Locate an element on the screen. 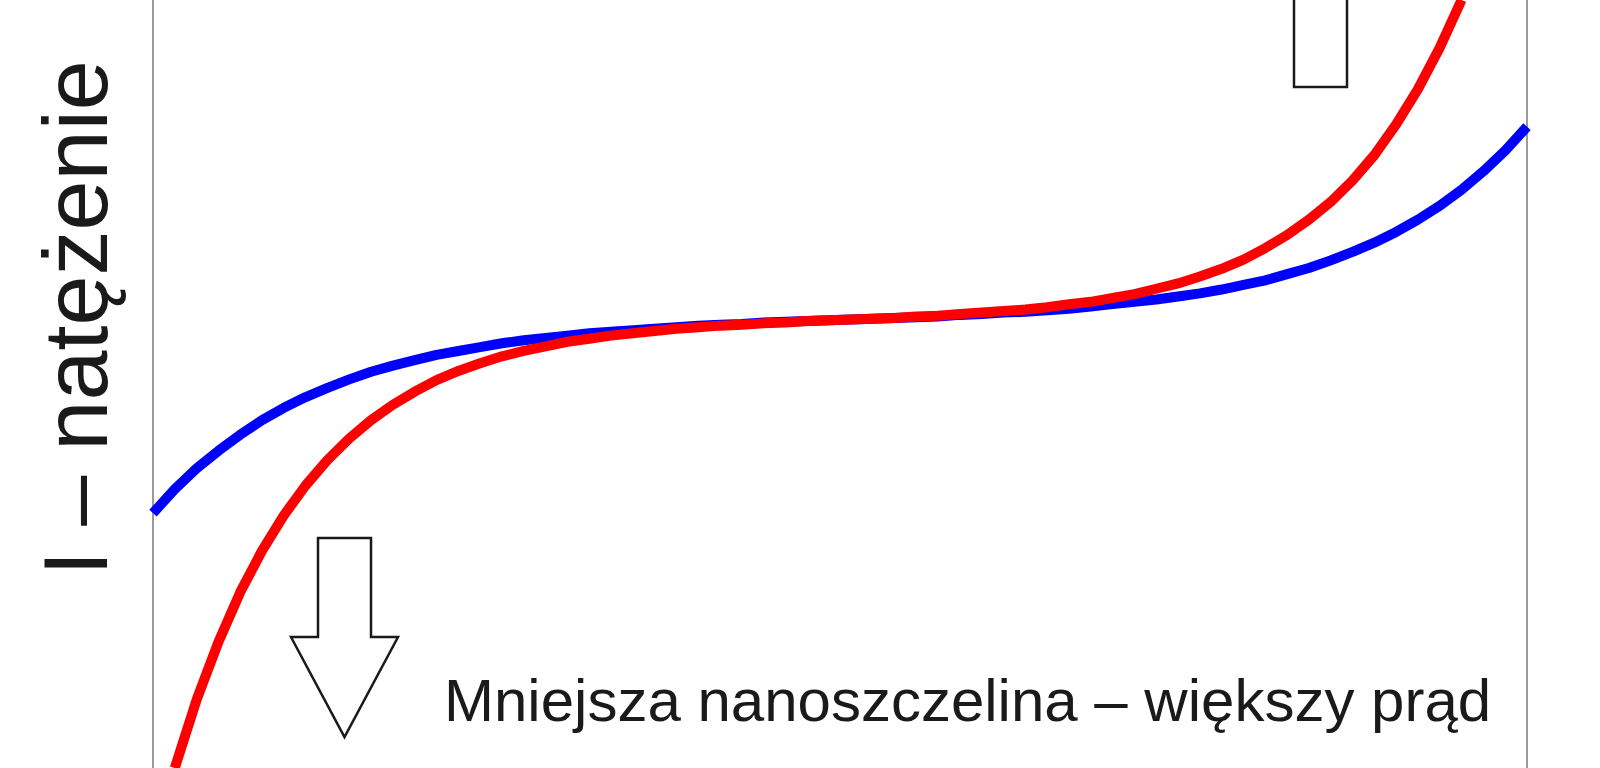 The width and height of the screenshot is (1600, 768). annotation: Mniejsza nanoszczelina – większy prąd is located at coordinates (968, 700).